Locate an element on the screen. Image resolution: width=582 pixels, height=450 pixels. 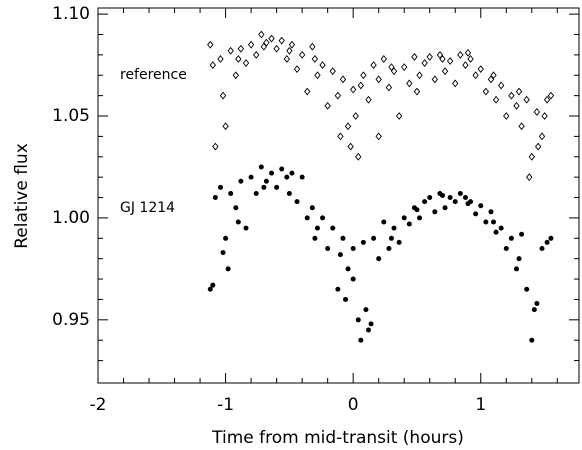
y-tick-label: 1.10 is located at coordinates (71, 14).